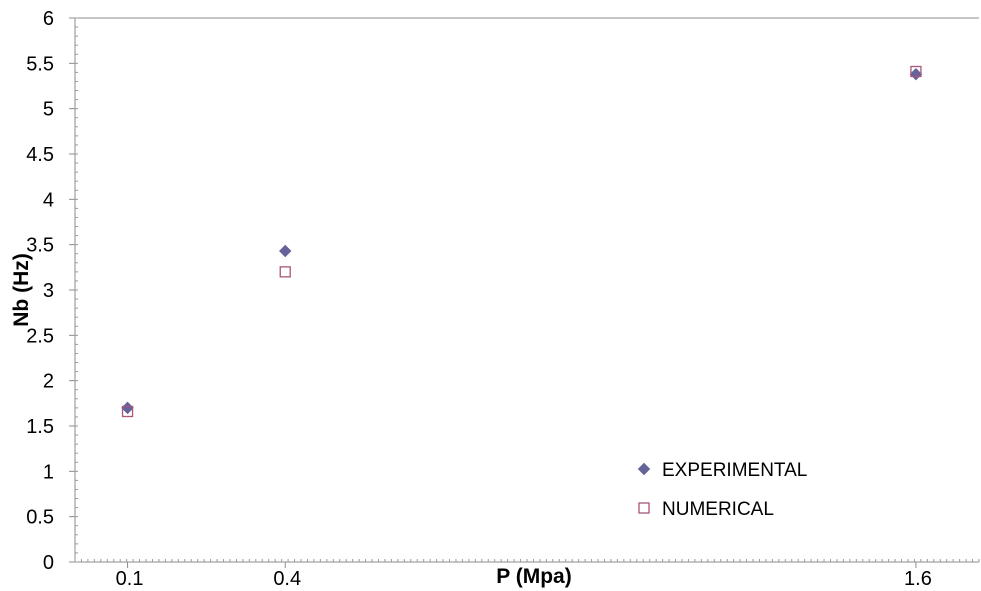 The width and height of the screenshot is (981, 591). What do you see at coordinates (40, 427) in the screenshot?
I see `y-tick-label: 1.5` at bounding box center [40, 427].